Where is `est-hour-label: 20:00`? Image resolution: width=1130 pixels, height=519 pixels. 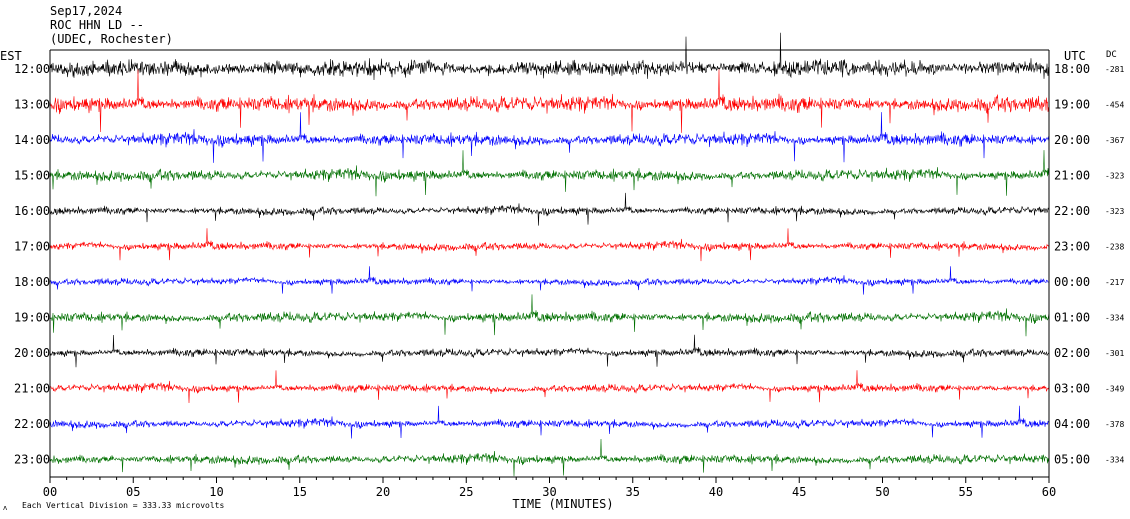 est-hour-label: 20:00 is located at coordinates (32, 353).